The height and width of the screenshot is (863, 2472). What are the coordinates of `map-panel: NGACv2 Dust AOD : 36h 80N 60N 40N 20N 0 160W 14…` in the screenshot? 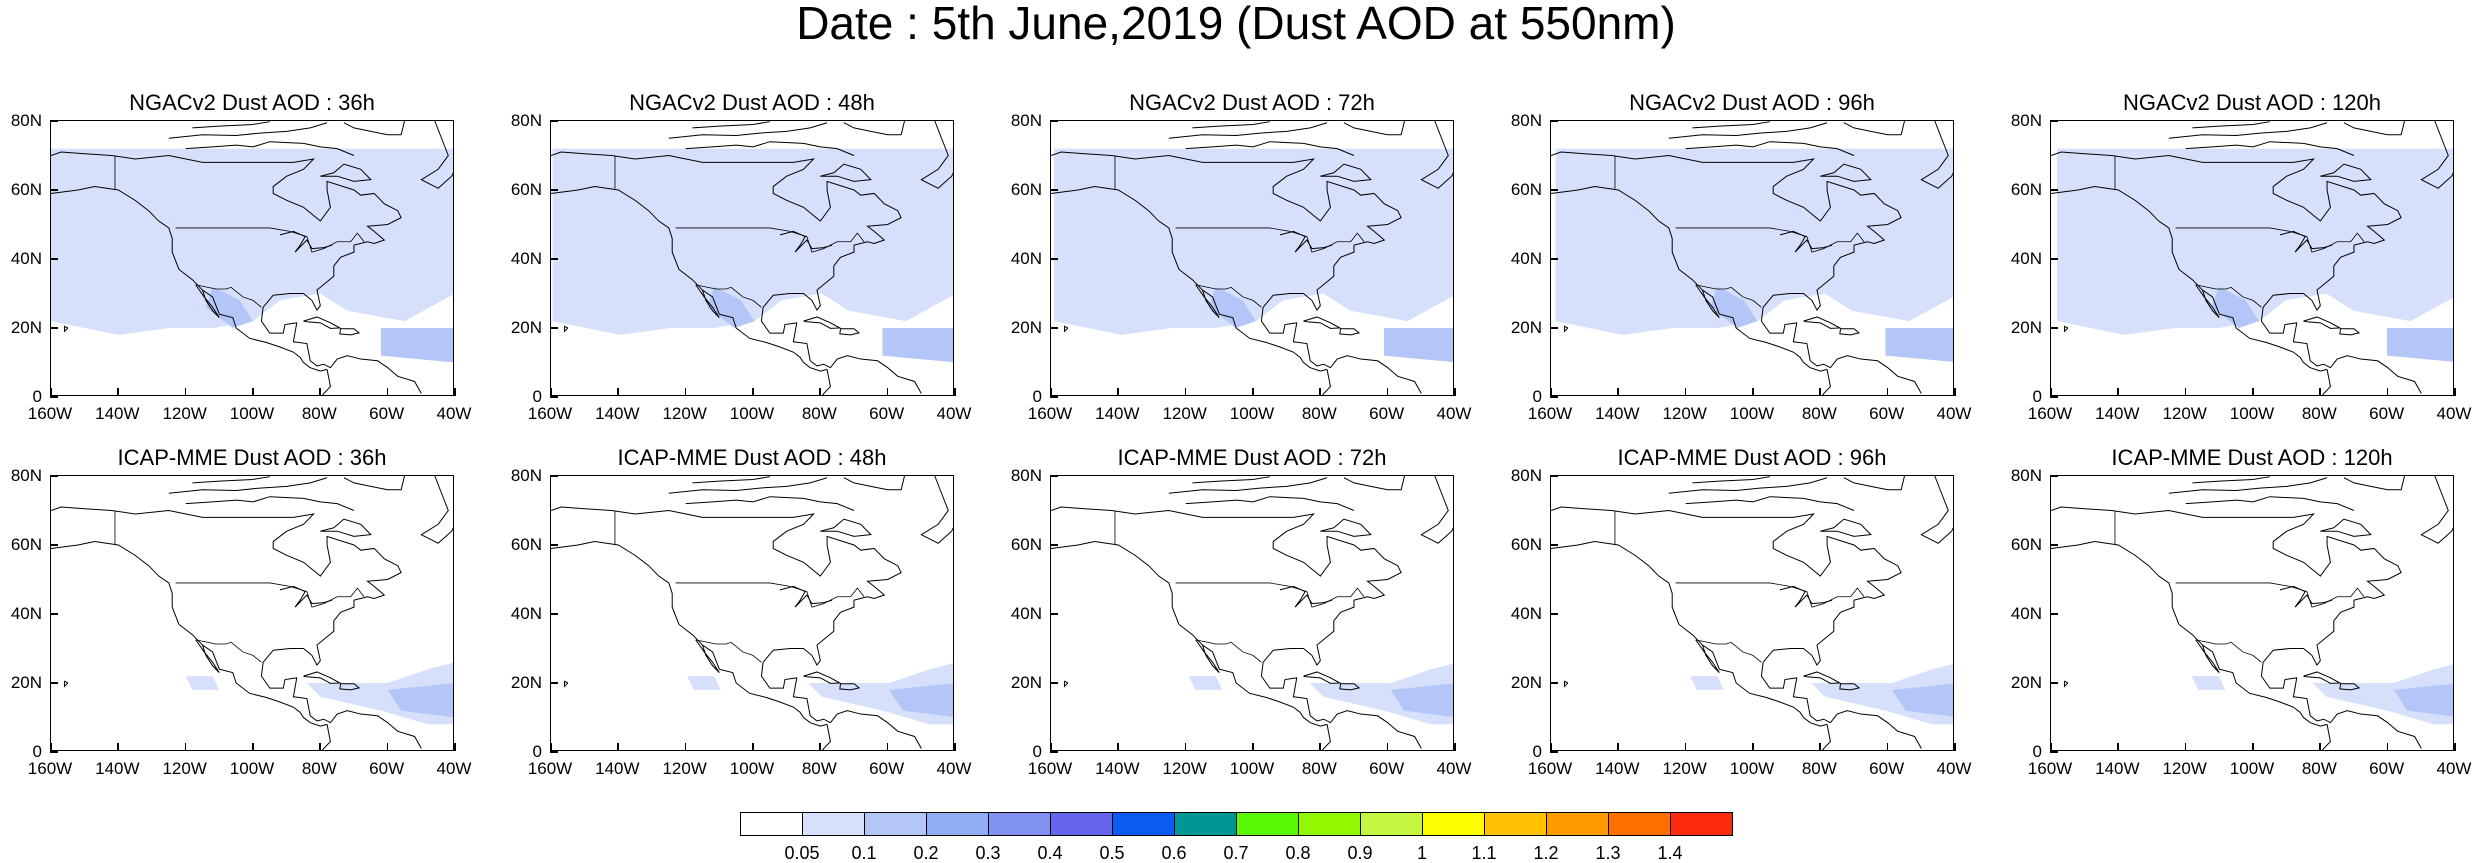 It's located at (252, 275).